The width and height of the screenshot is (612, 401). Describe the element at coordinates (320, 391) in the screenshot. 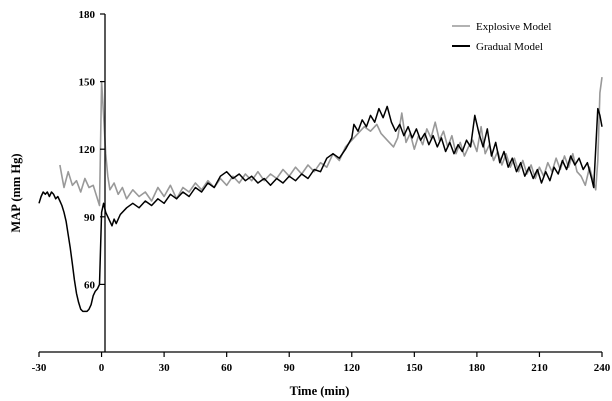

I see `x-axis-title: Time (min)` at that location.